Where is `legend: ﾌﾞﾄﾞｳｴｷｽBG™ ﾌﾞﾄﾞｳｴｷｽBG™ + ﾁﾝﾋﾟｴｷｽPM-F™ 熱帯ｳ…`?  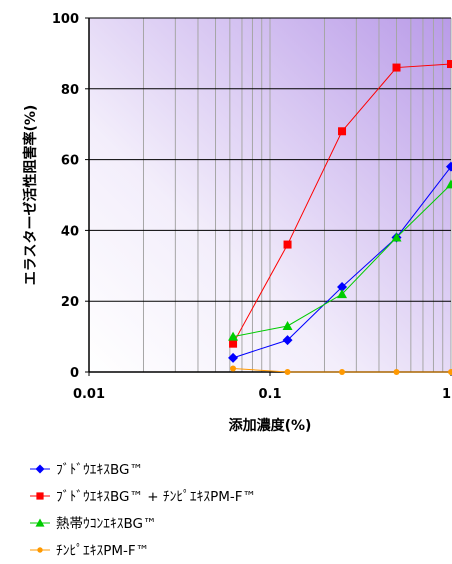 legend: ﾌﾞﾄﾞｳｴｷｽBG™ ﾌﾞﾄﾞｳｴｷｽBG™ + ﾁﾝﾋﾟｴｷｽPM-F™ 熱帯ｳ… is located at coordinates (143, 510).